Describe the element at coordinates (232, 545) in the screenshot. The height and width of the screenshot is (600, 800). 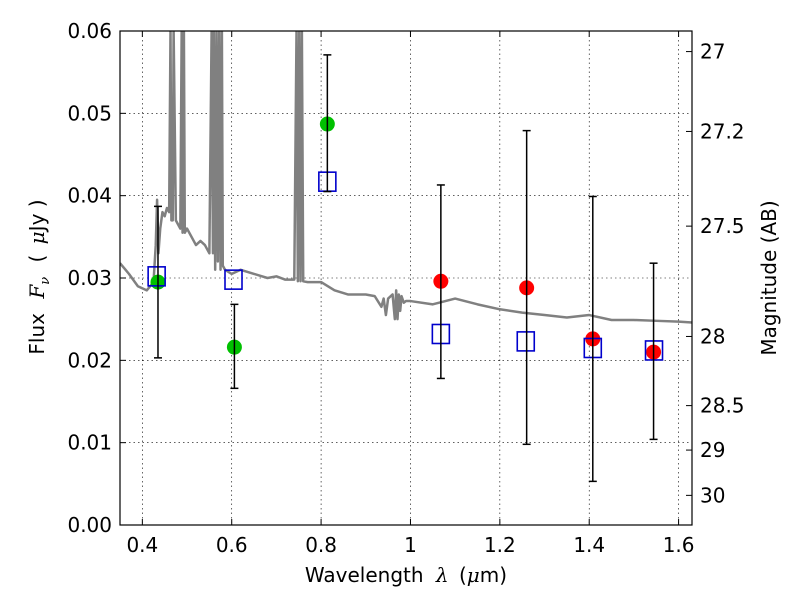
I see `x-tick-label: 0.6` at that location.